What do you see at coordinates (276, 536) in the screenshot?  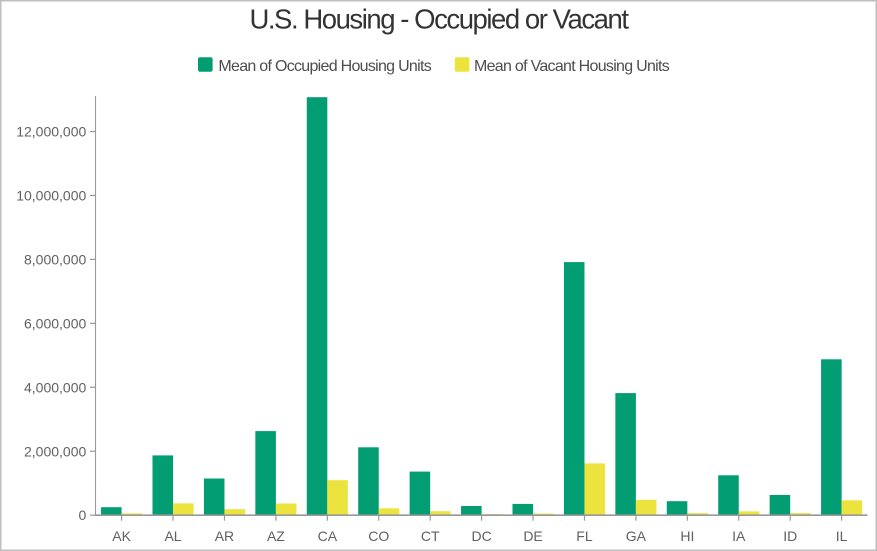 I see `svg-text: AZ` at bounding box center [276, 536].